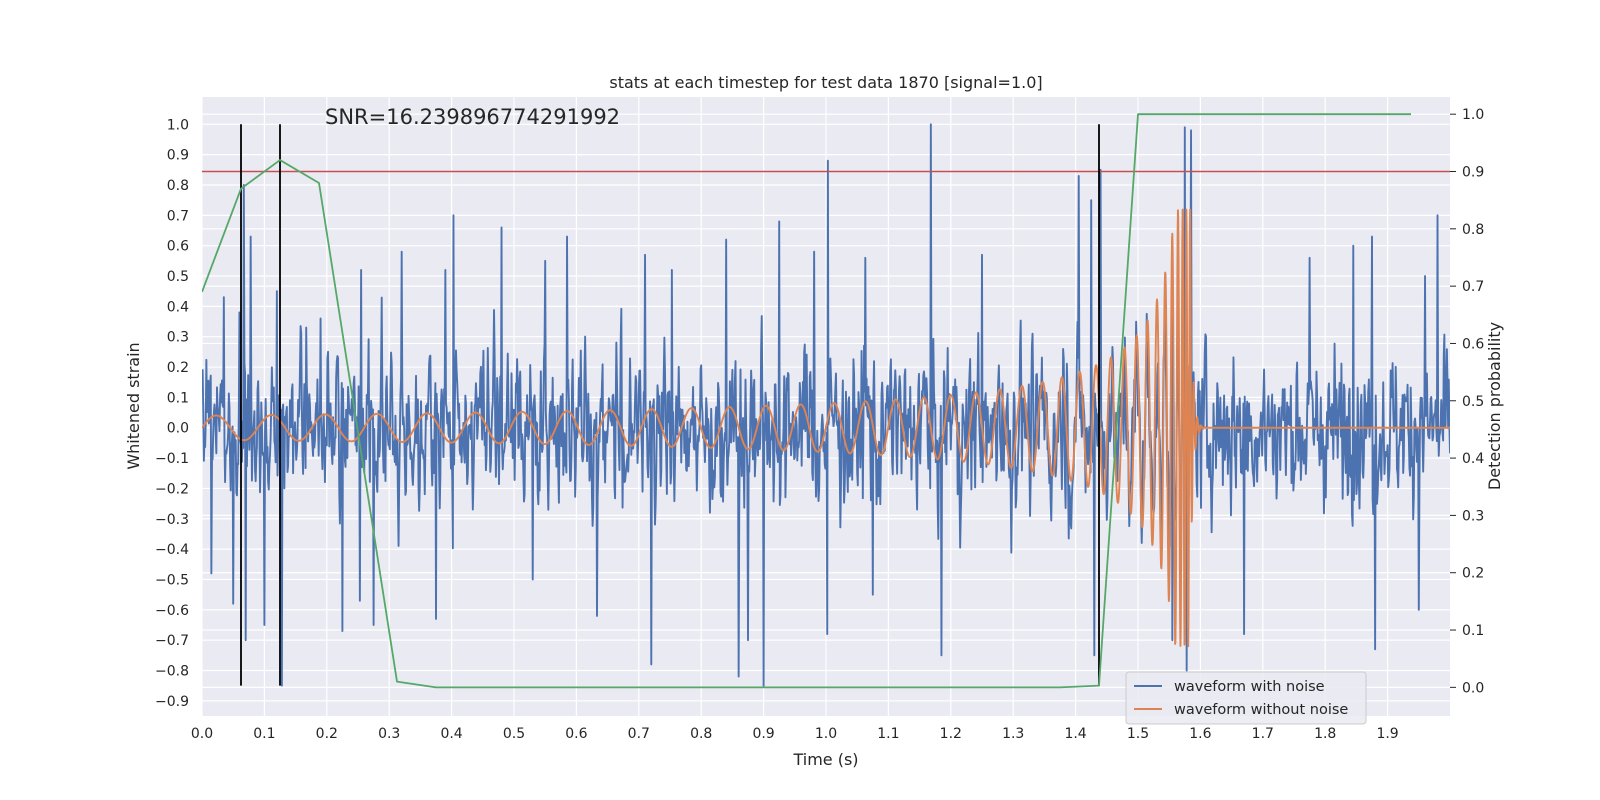 This screenshot has height=800, width=1600. Describe the element at coordinates (1473, 287) in the screenshot. I see `y2-tick-label: 0.7` at that location.